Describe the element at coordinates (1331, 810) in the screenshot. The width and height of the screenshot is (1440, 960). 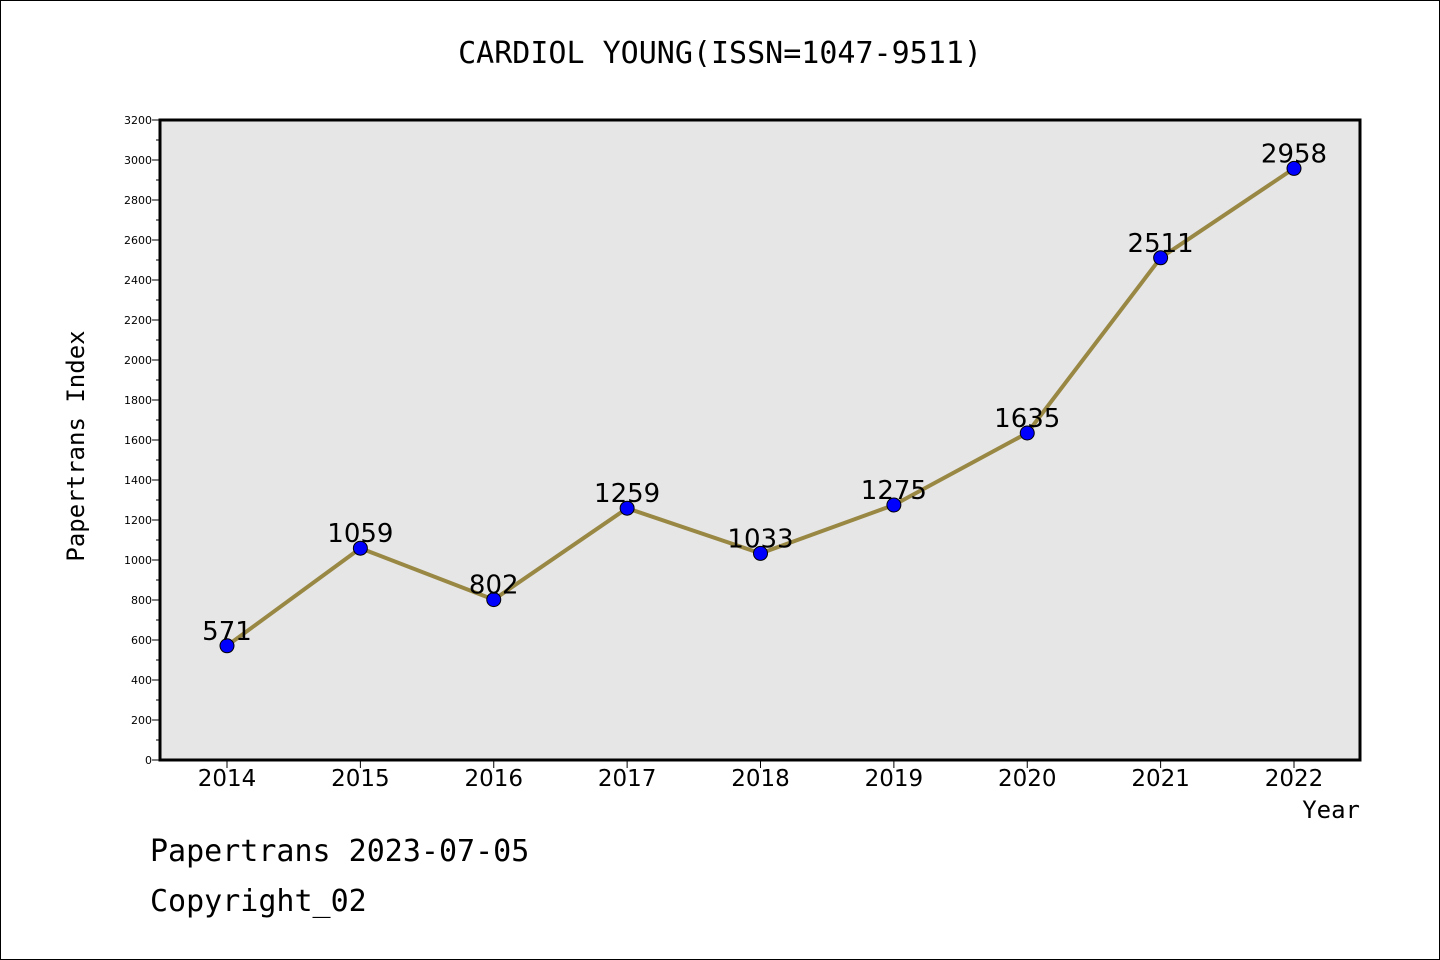
I see `x-axis-label: Year` at that location.